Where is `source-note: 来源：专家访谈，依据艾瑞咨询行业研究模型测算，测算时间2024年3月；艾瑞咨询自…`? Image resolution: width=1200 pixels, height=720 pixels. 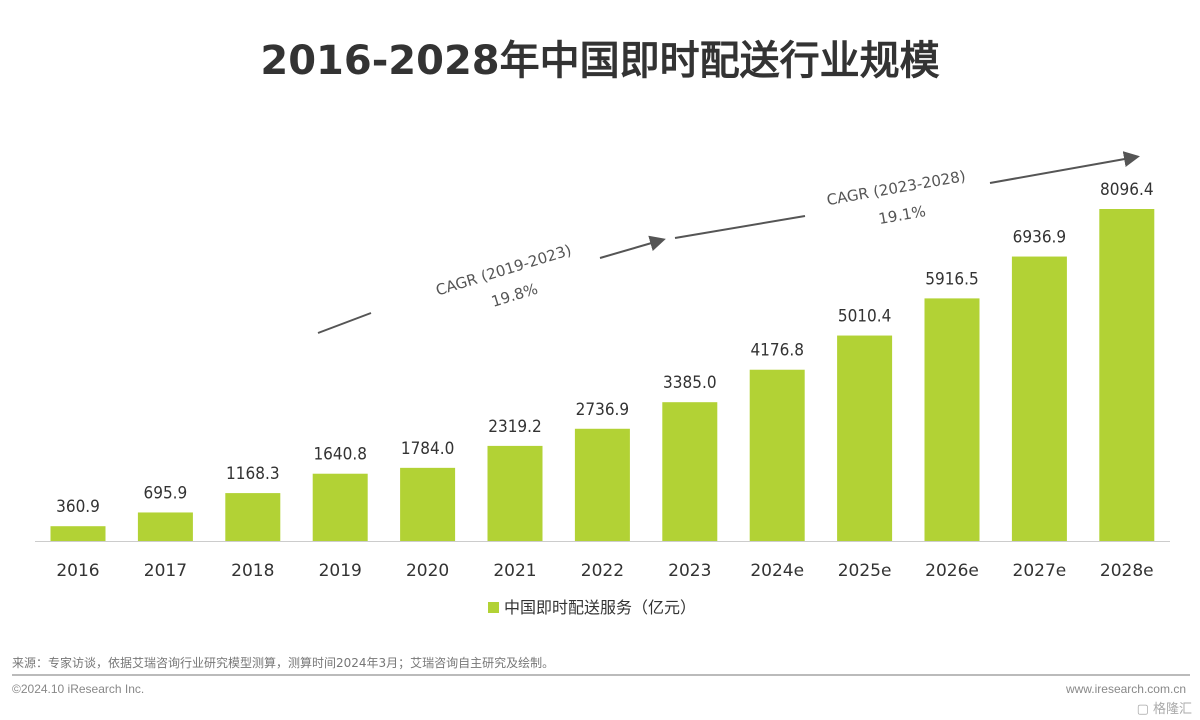 source-note: 来源：专家访谈，依据艾瑞咨询行业研究模型测算，测算时间2024年3月；艾瑞咨询自… is located at coordinates (283, 663).